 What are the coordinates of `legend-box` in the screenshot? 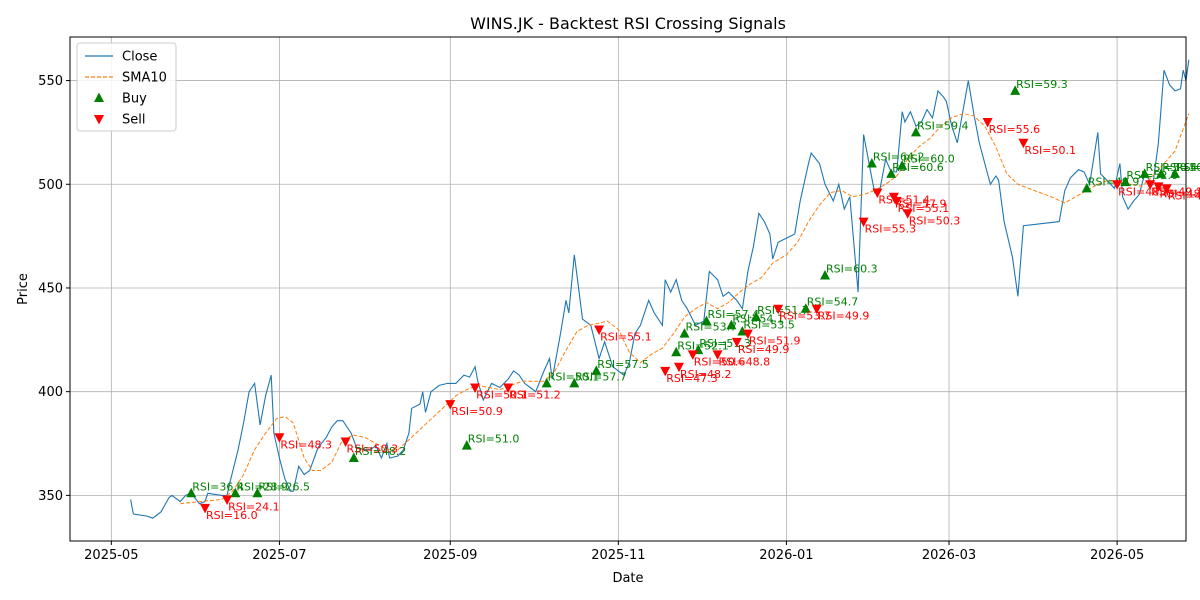 It's located at (126, 87).